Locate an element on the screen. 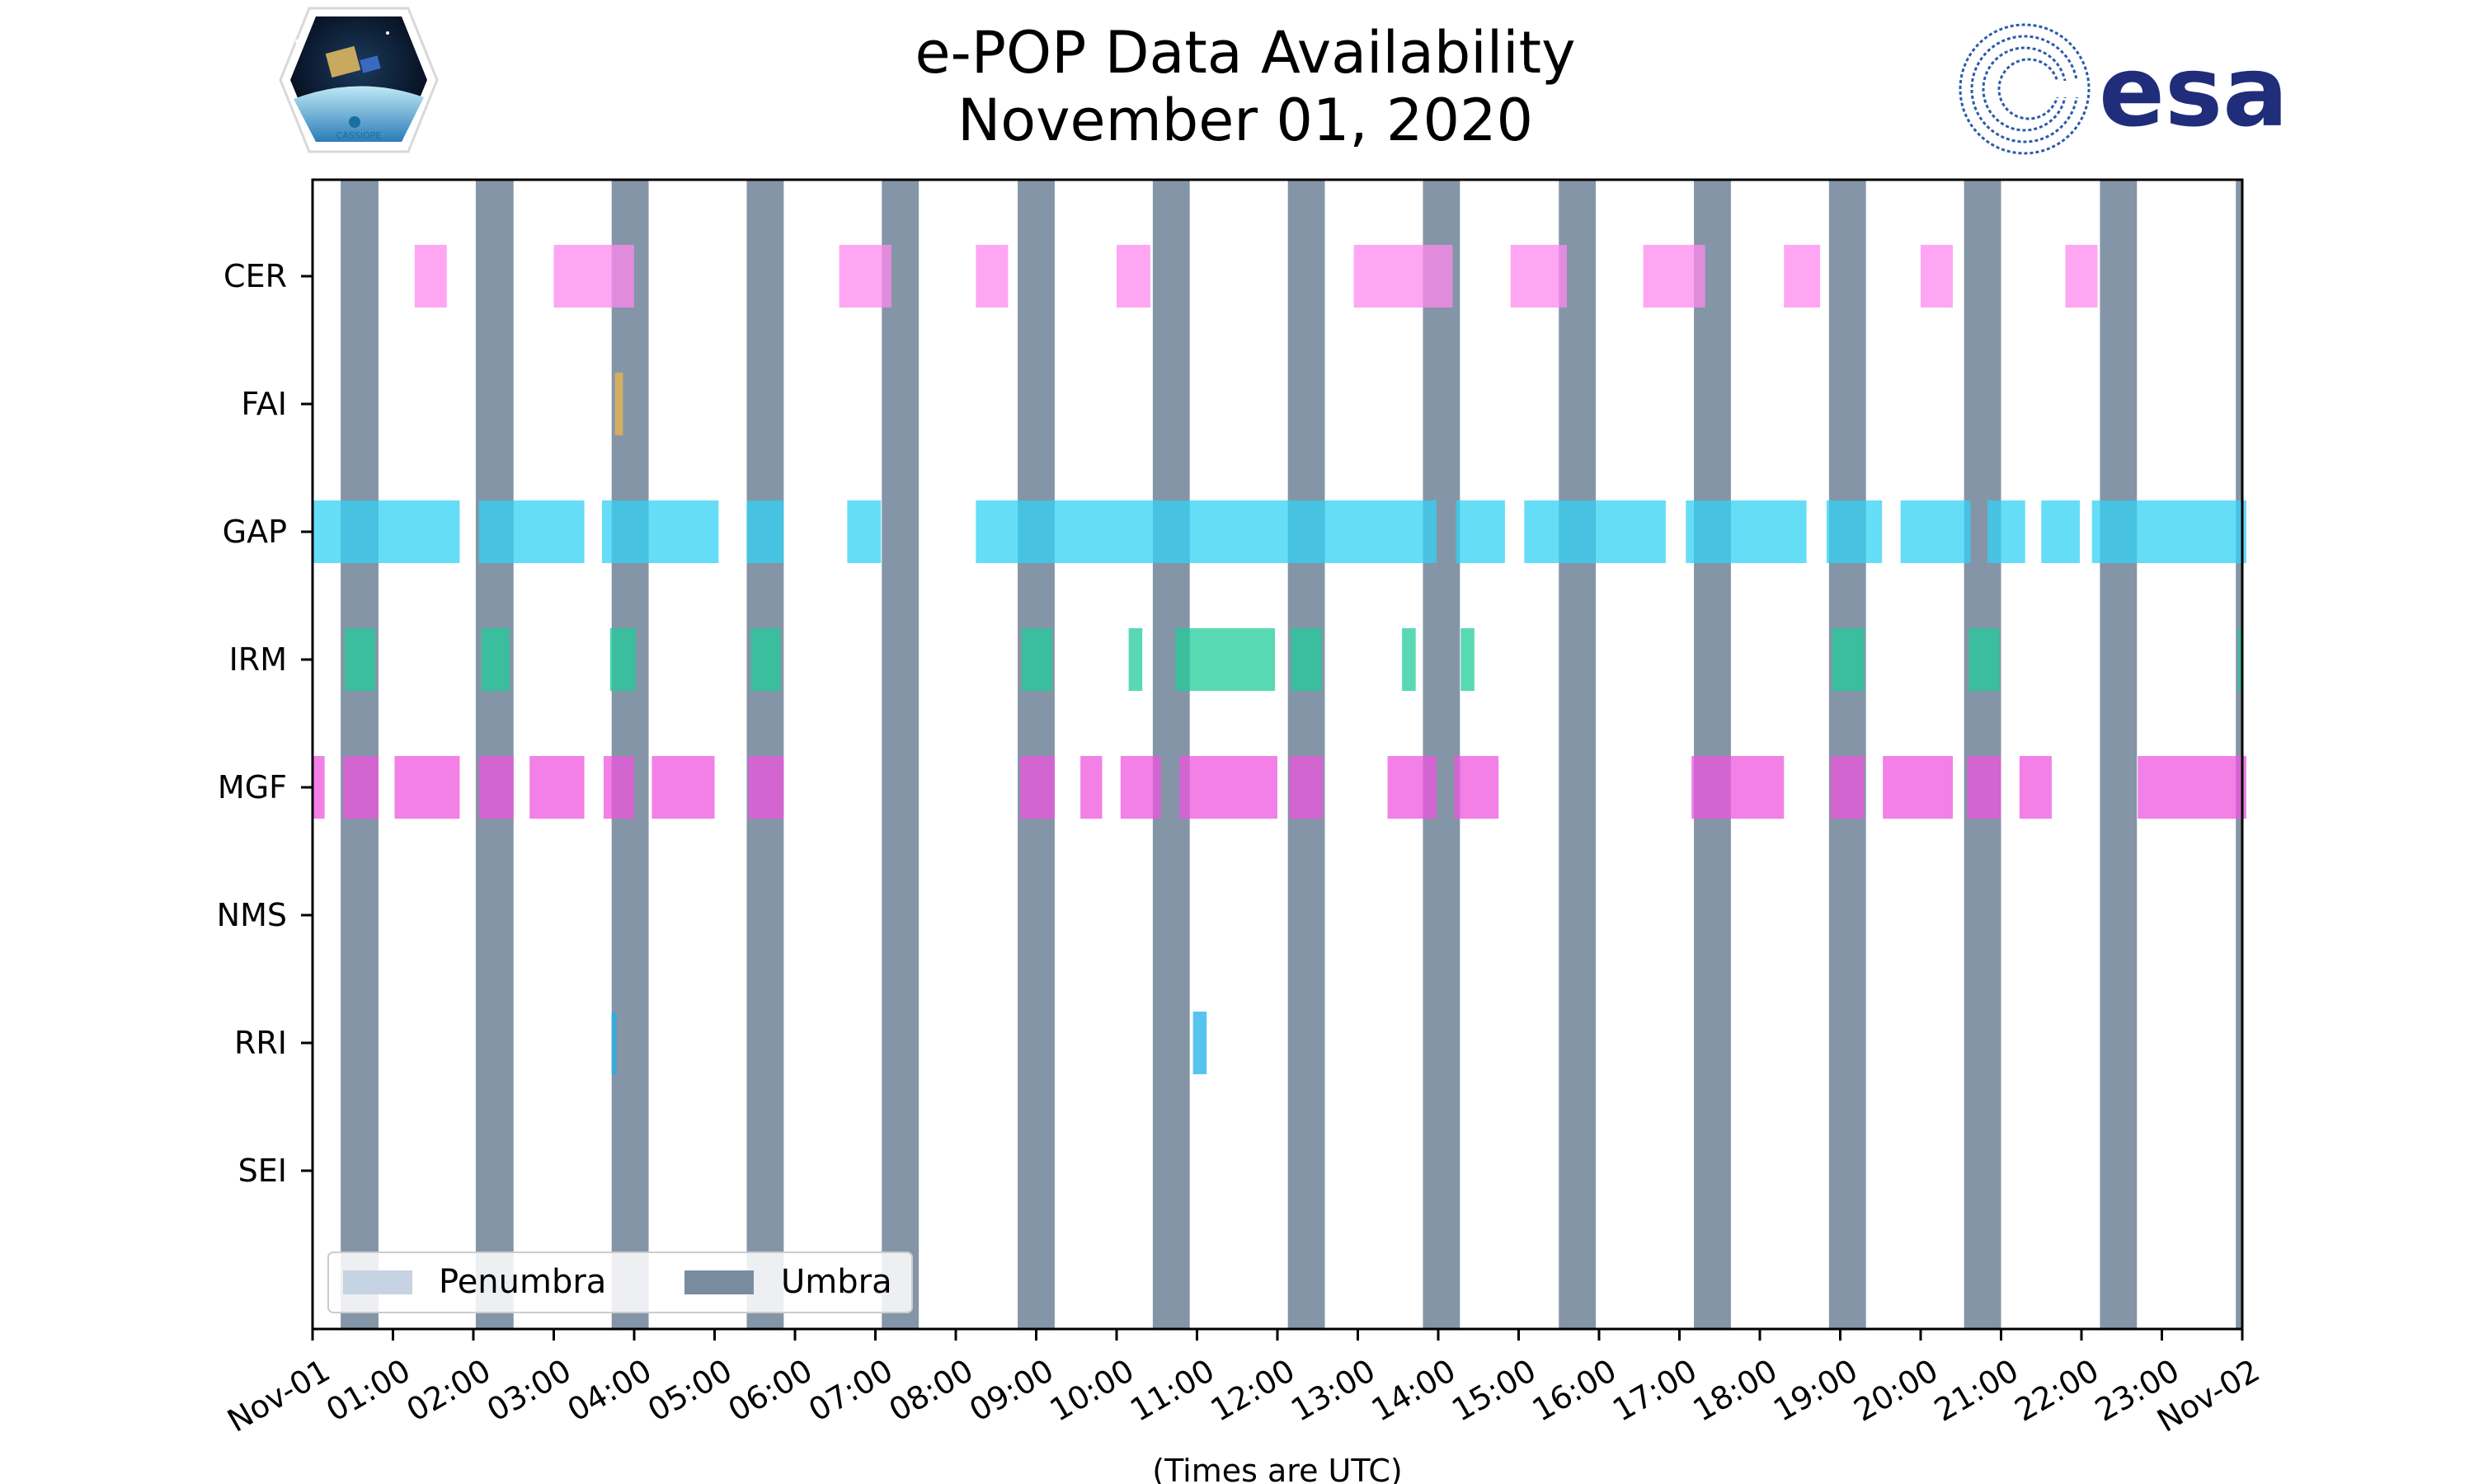  data-bar-fai is located at coordinates (618, 404).